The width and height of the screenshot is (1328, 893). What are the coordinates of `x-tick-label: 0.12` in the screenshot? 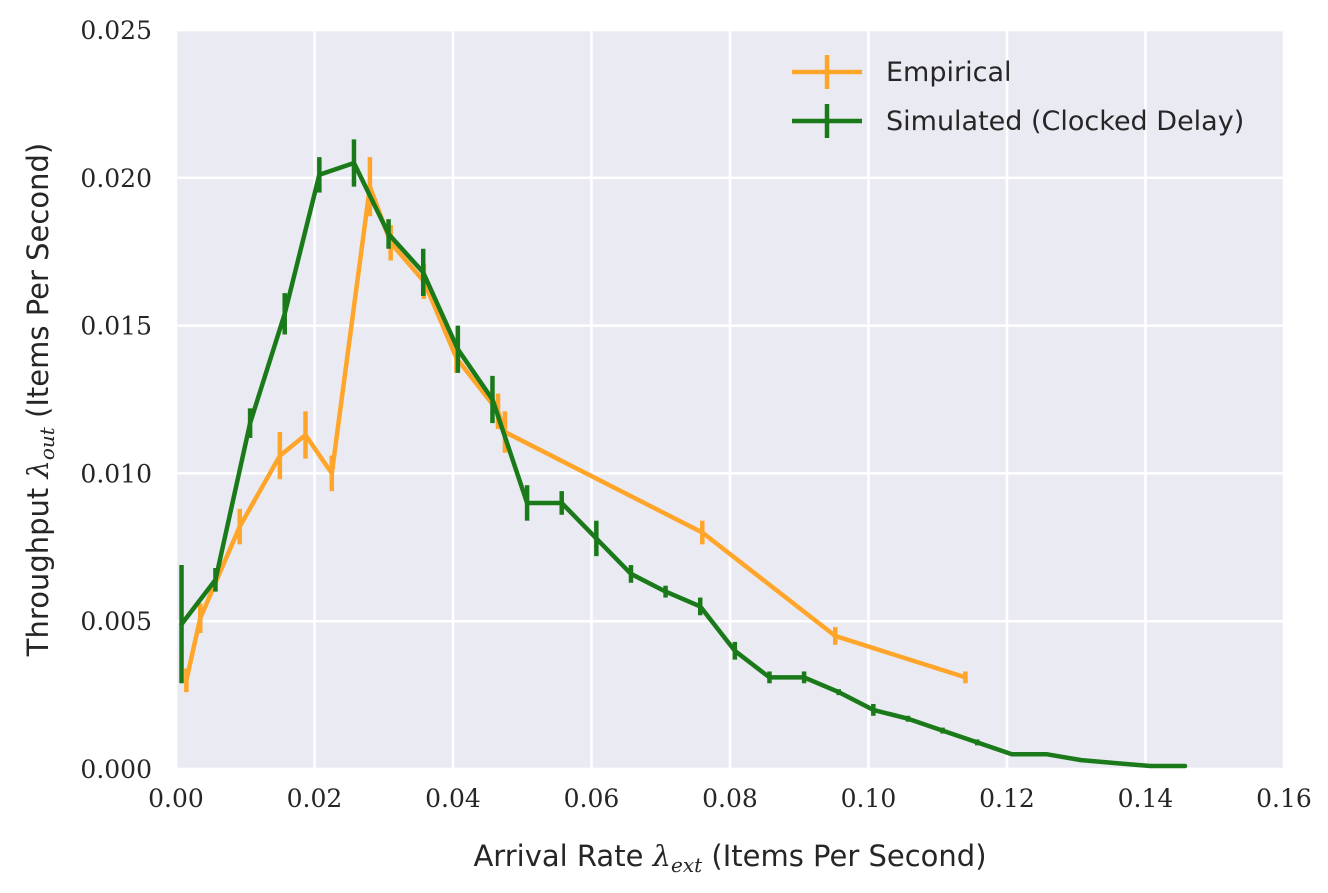 It's located at (1007, 798).